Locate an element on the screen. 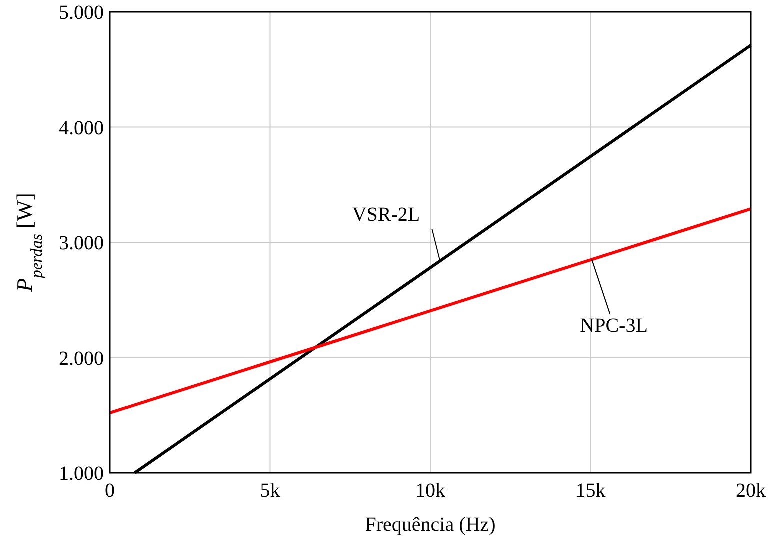 This screenshot has height=541, width=769. y-tick-label: 4.000 is located at coordinates (81, 128).